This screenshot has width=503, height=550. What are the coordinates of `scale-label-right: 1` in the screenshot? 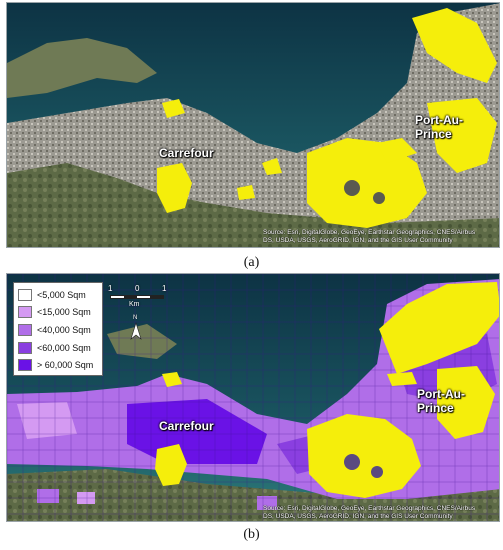 It's located at (164, 288).